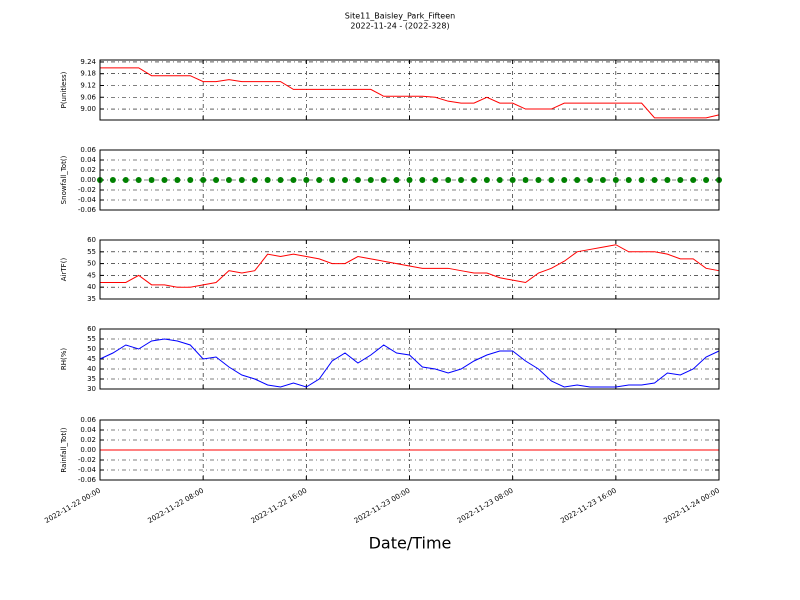  What do you see at coordinates (64, 359) in the screenshot?
I see `y-axis-label: RH(%)` at bounding box center [64, 359].